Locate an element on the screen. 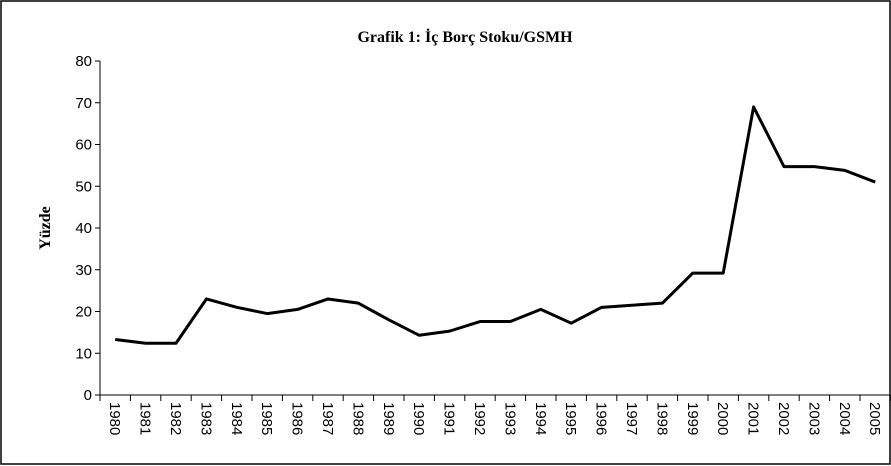 The height and width of the screenshot is (466, 891). x-tick-label: 1986 is located at coordinates (297, 418).